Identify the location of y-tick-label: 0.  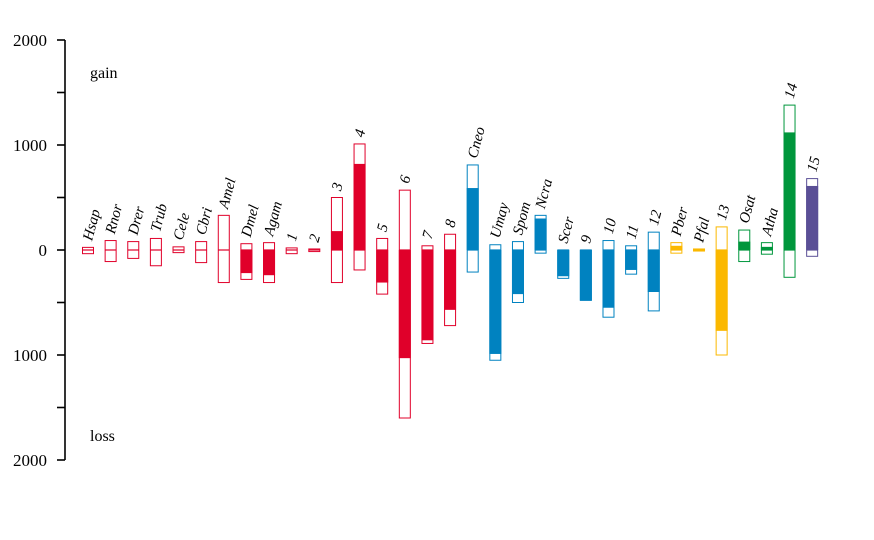
(43, 250).